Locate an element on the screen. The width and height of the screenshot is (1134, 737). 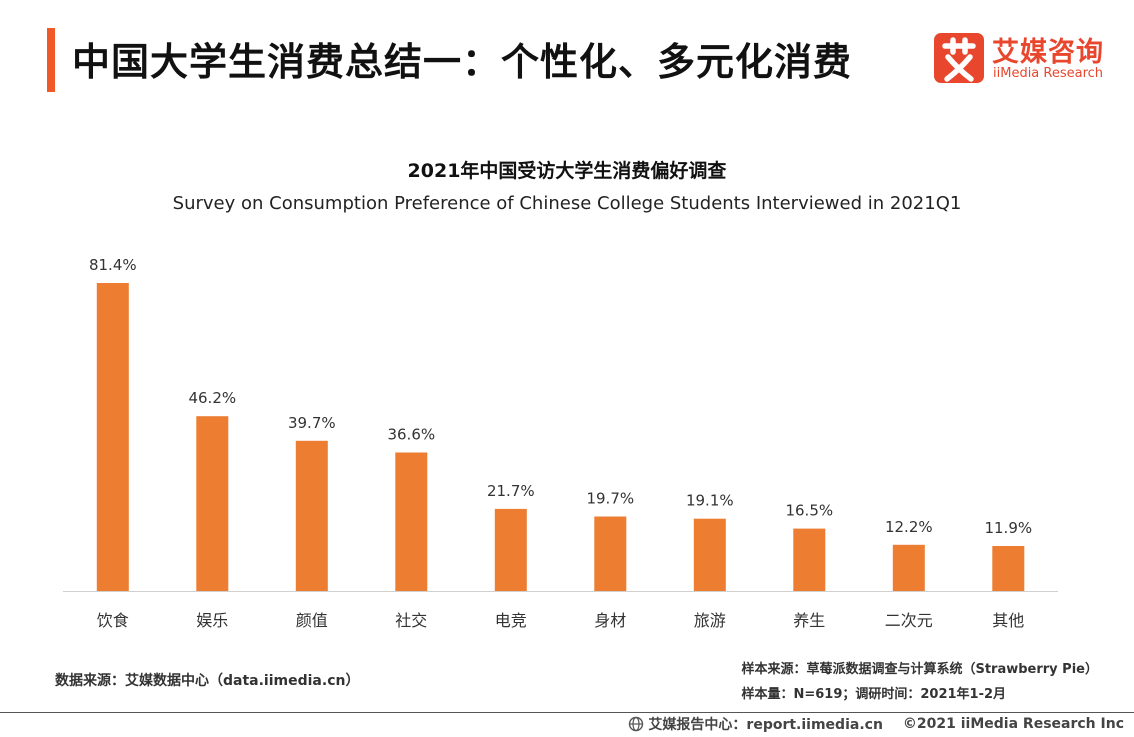
logo-name-en: iiMedia Research is located at coordinates (1048, 73).